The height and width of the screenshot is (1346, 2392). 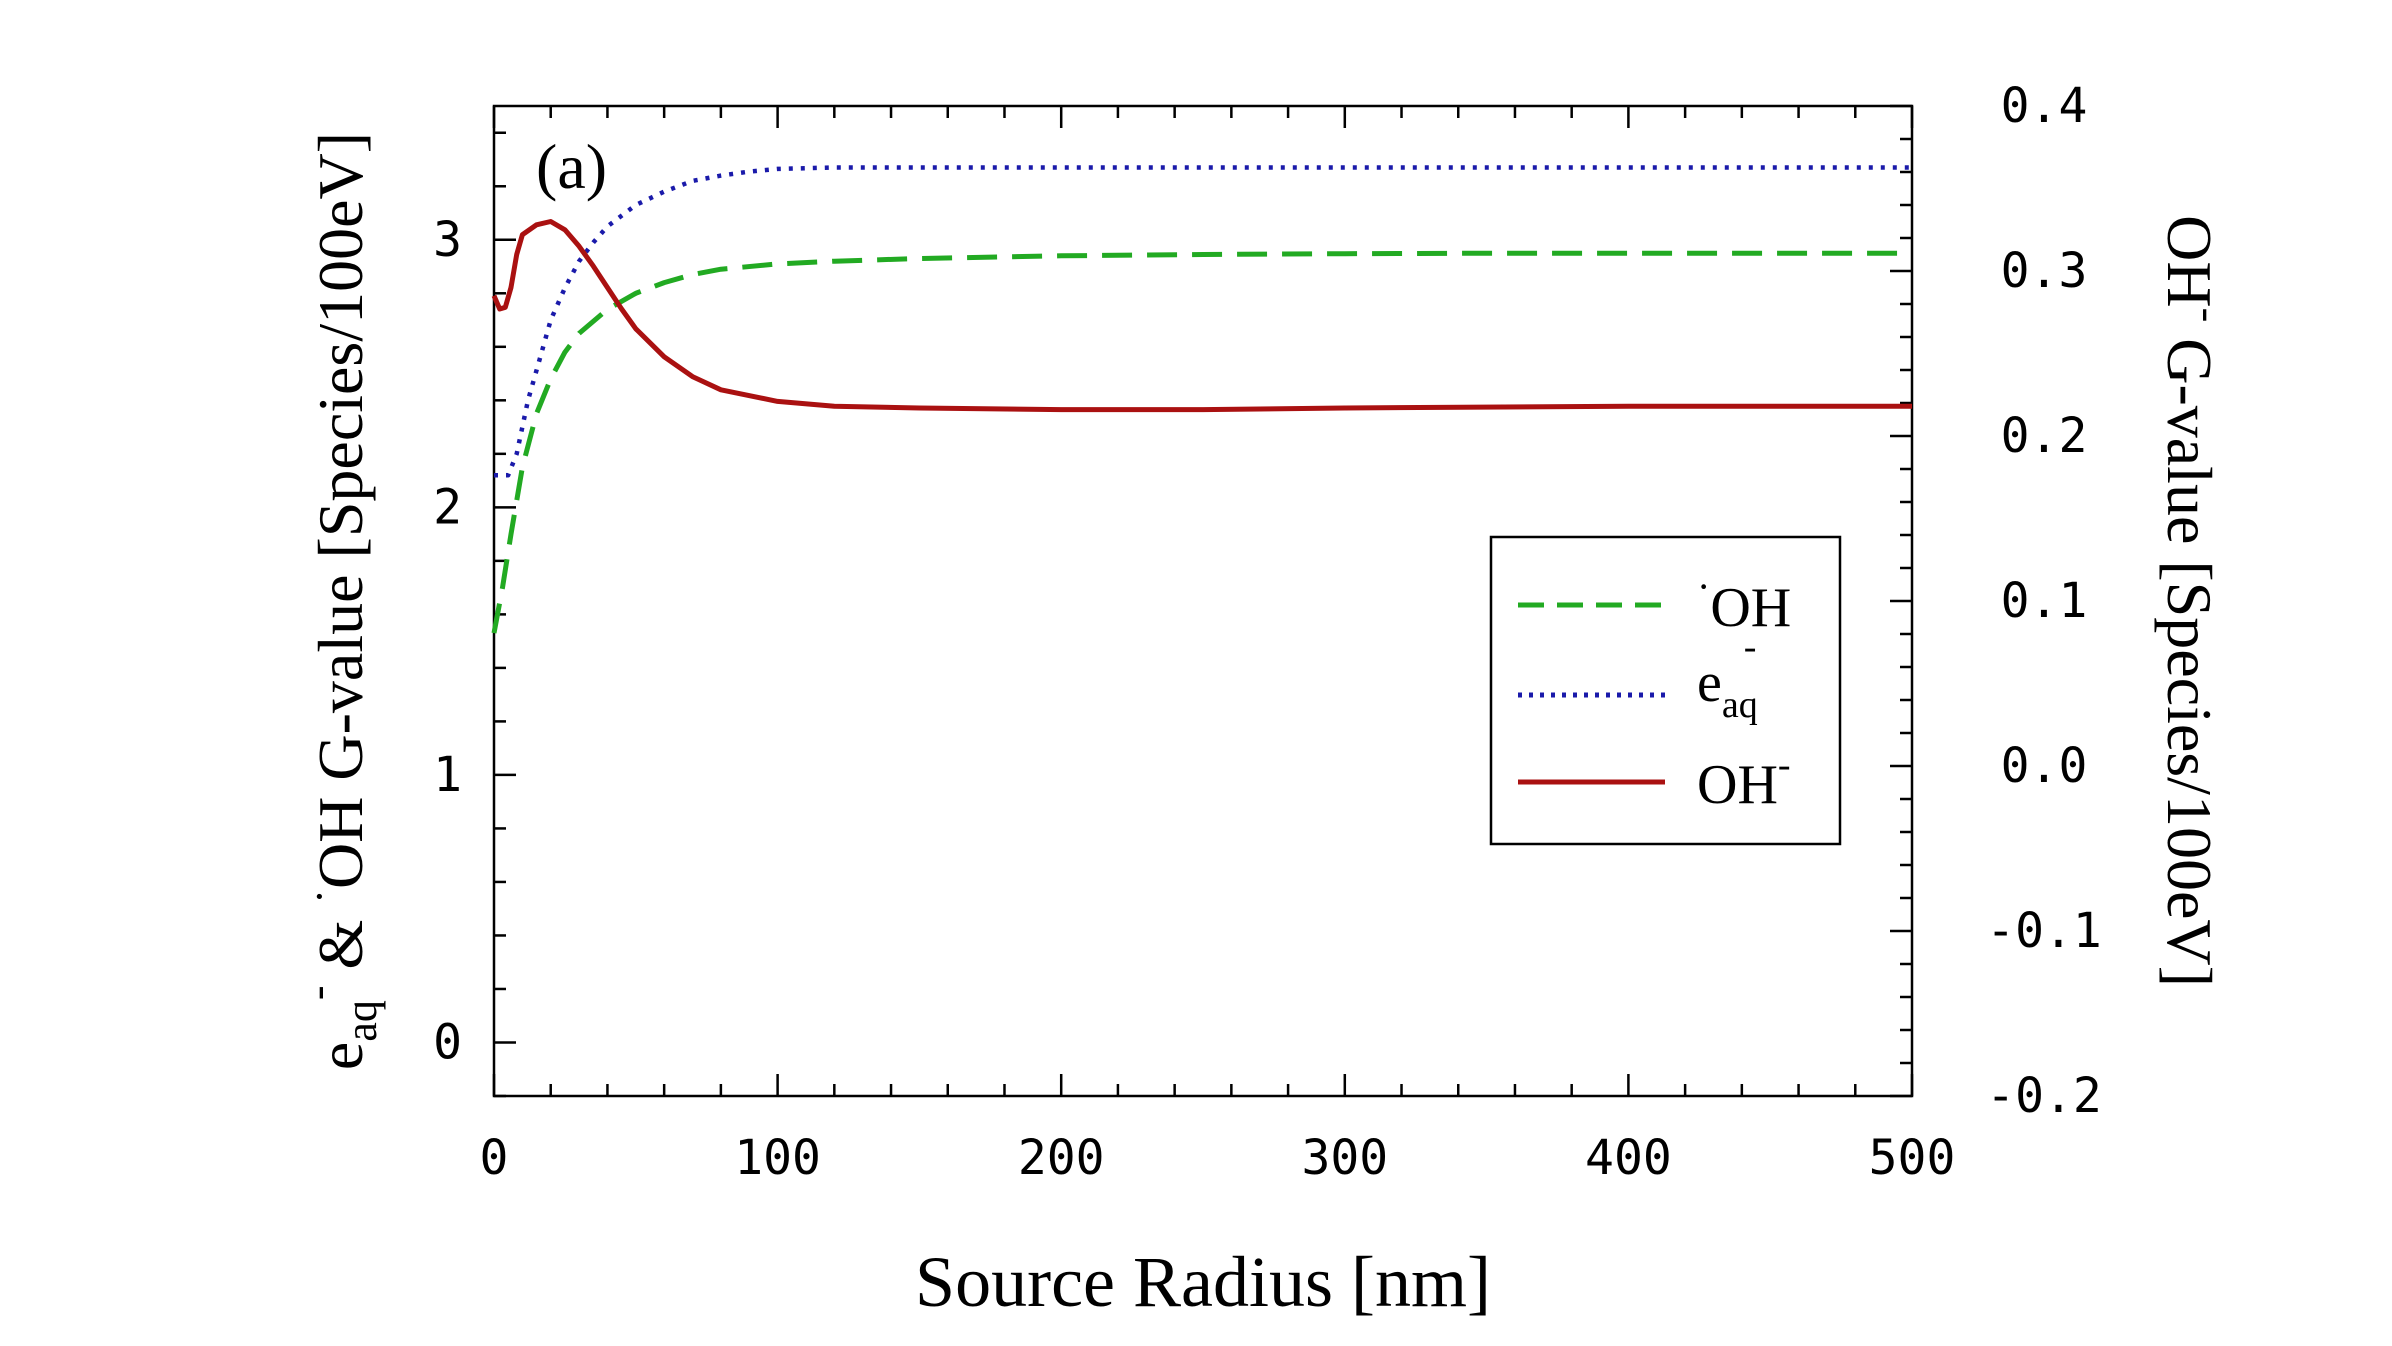 I want to click on x-tick-label: 300, so click(x=1344, y=1158).